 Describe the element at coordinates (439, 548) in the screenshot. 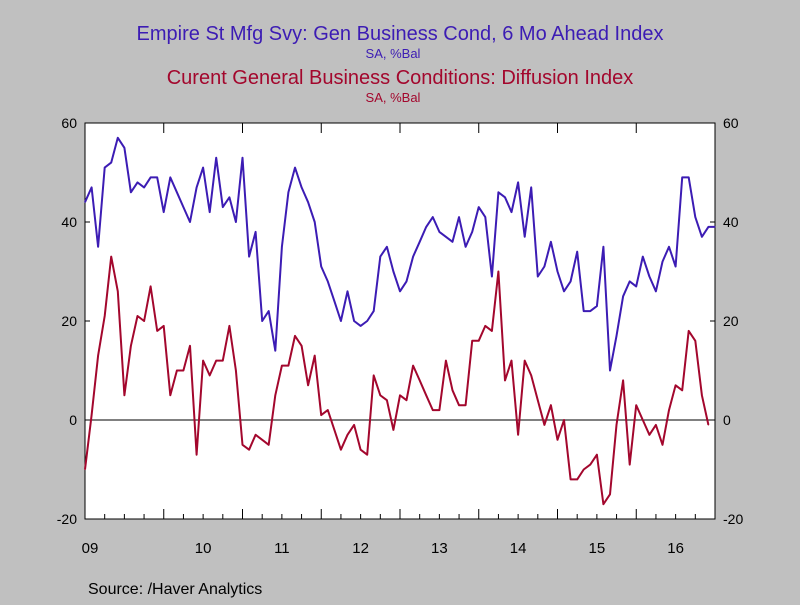

I see `x-tick-label: 13` at that location.